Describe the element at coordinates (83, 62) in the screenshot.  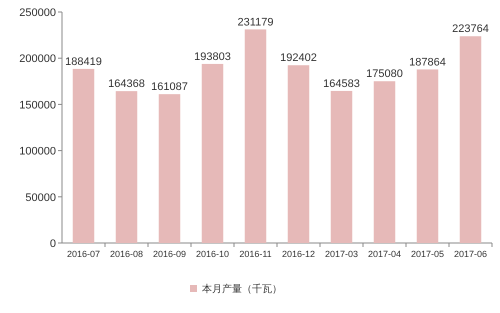
I see `data-label: 188419` at that location.